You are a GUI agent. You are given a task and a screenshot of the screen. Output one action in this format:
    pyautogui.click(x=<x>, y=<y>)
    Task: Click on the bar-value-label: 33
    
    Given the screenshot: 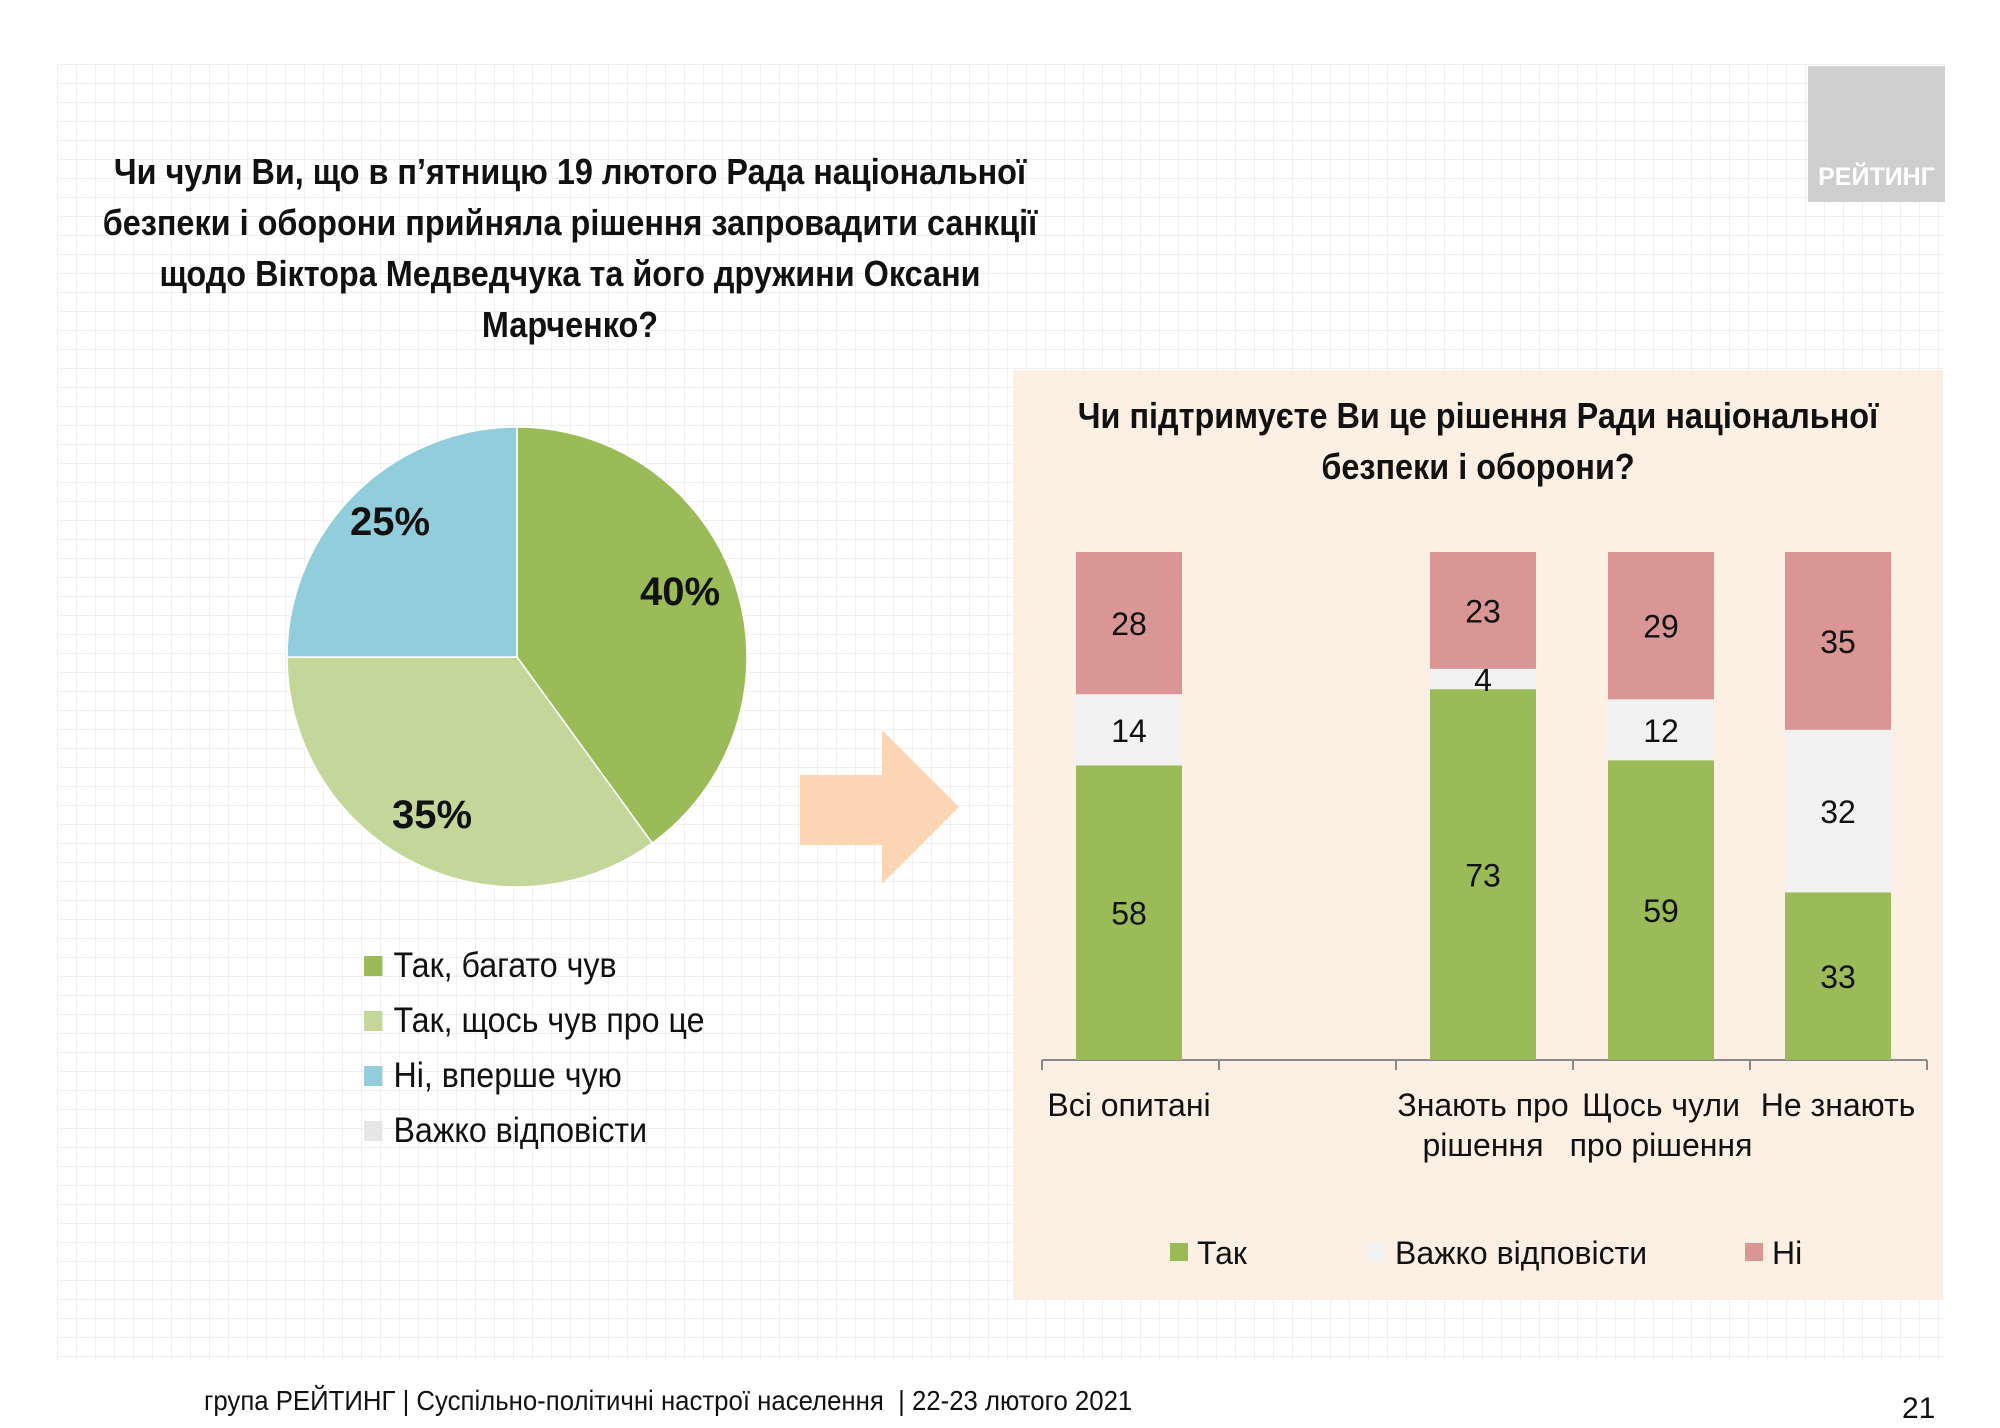 What is the action you would take?
    pyautogui.click(x=1838, y=977)
    